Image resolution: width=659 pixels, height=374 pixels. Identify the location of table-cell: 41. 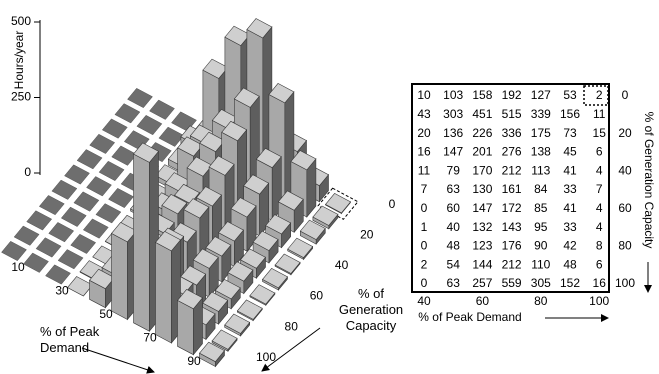
(570, 208).